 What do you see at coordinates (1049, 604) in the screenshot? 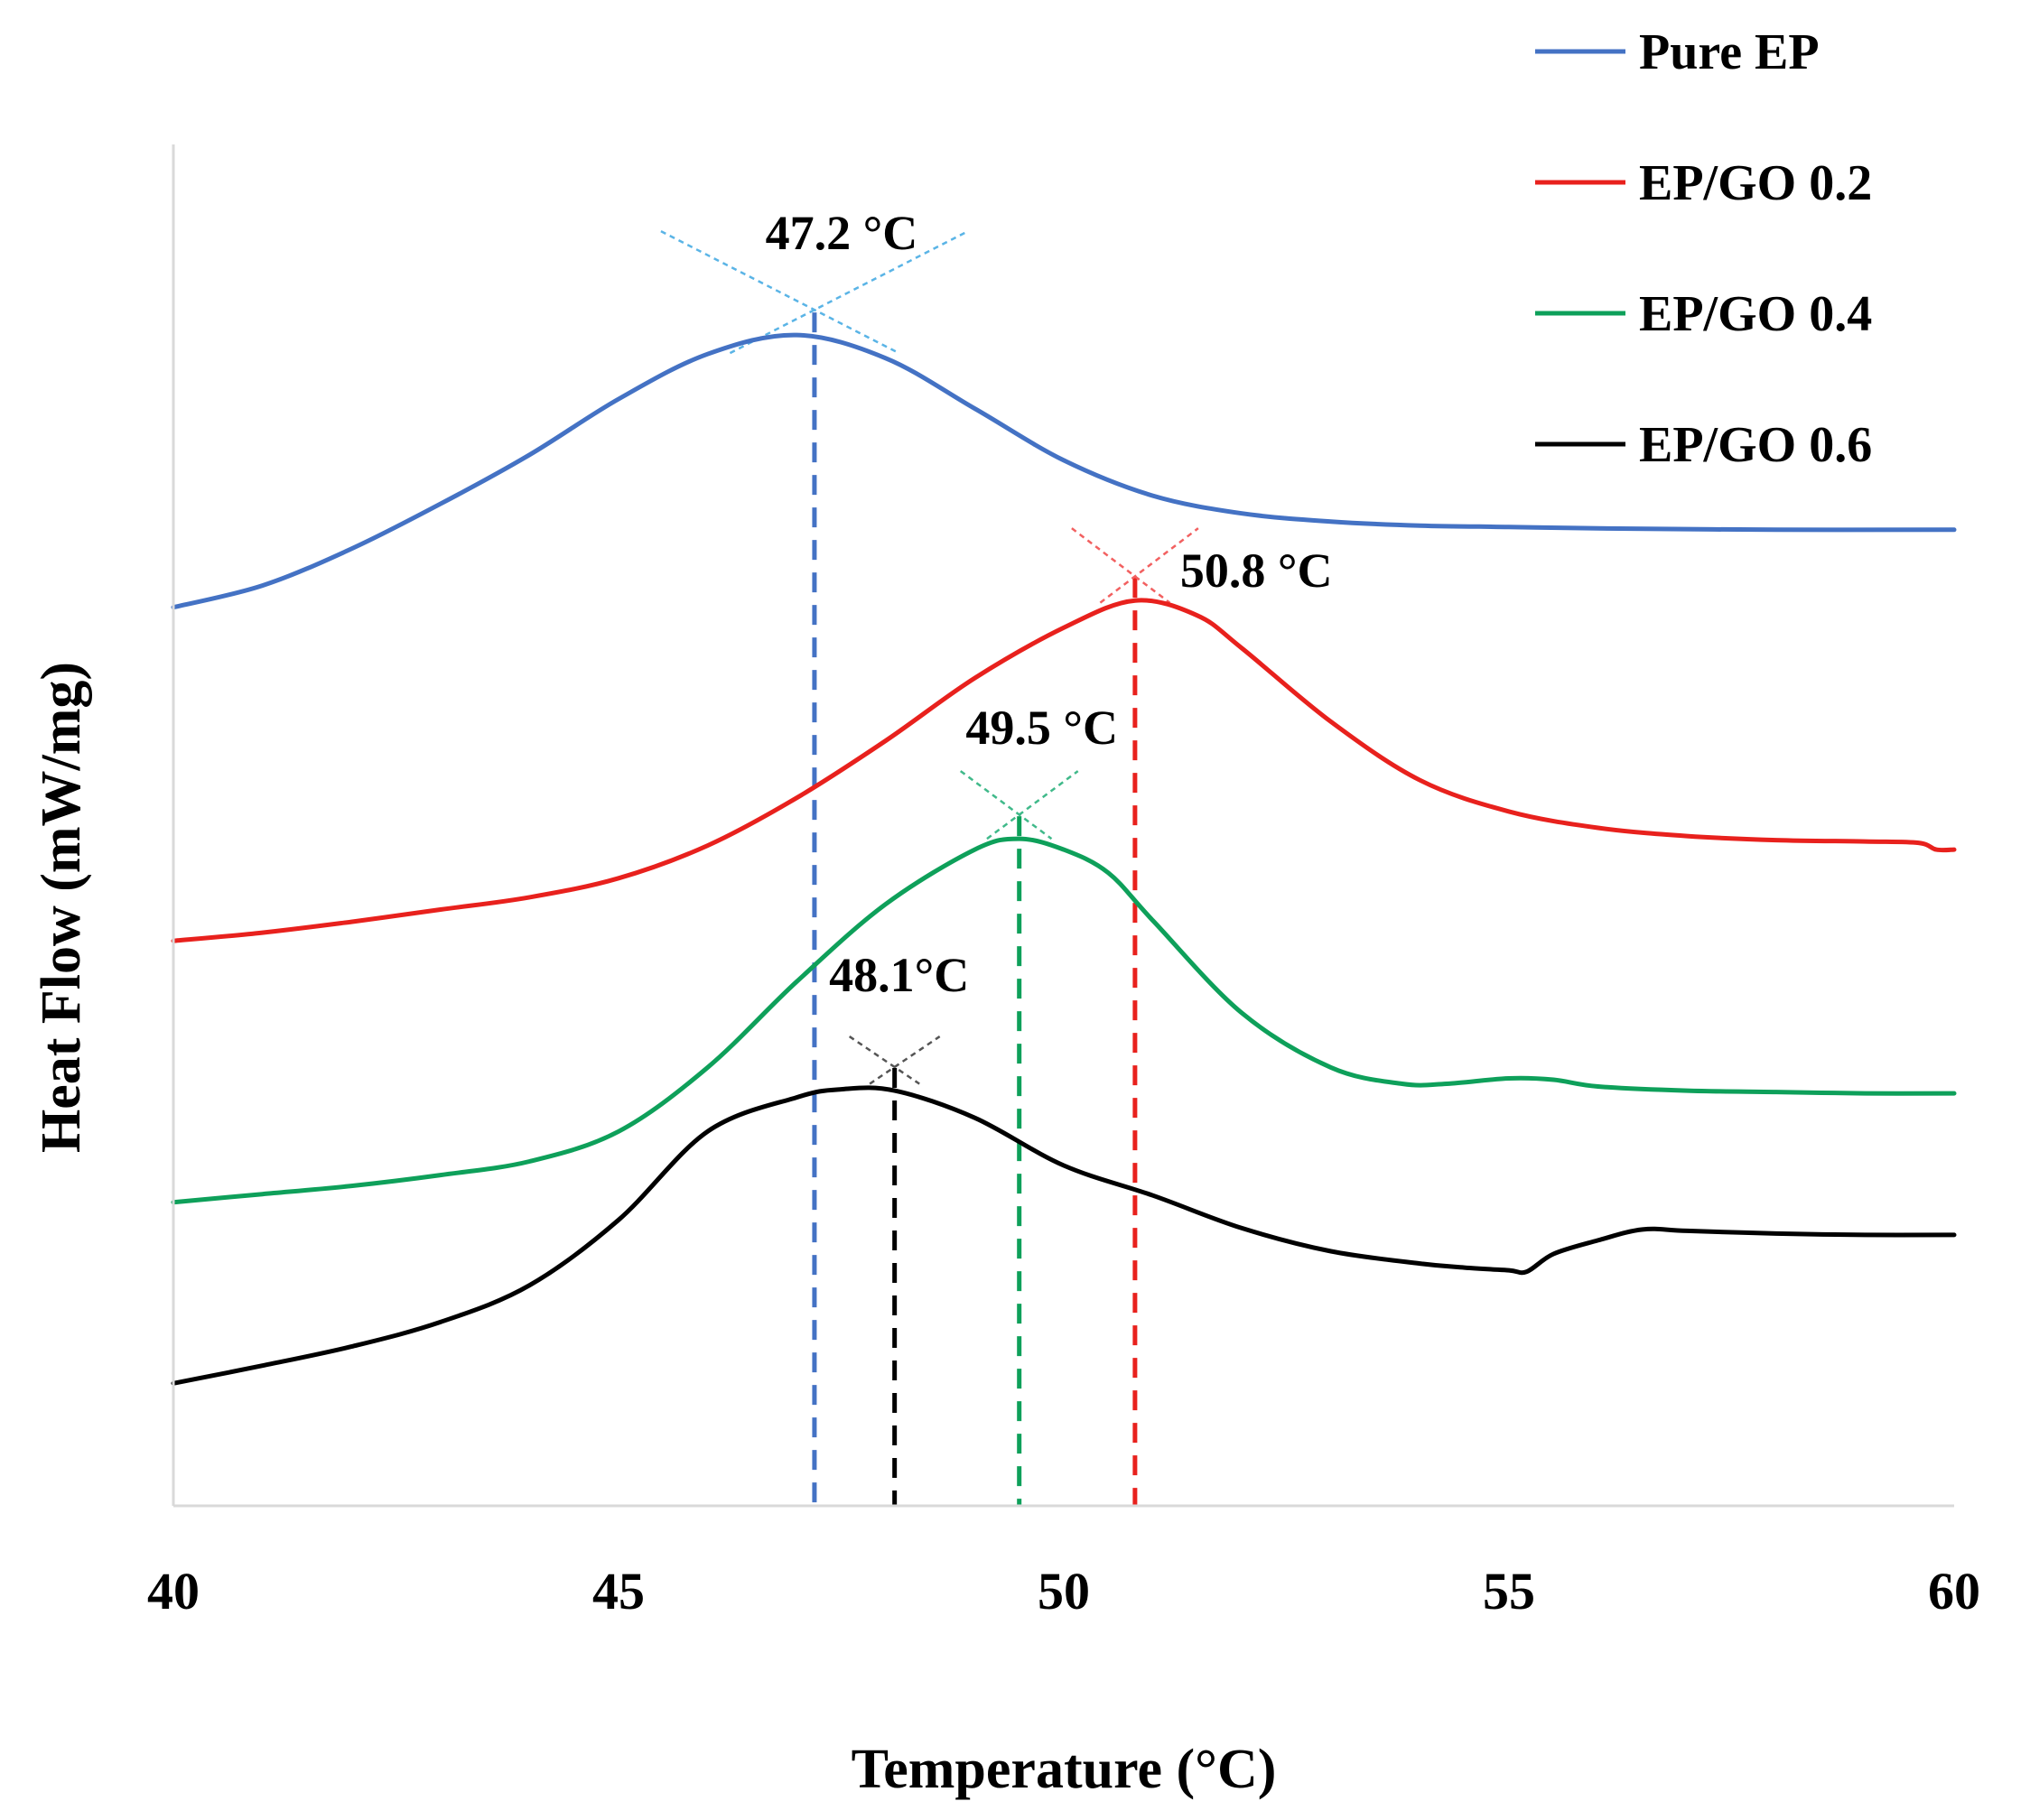
I see `peak-annotations: 47.2 °C 50.8 °C 49.5 °C 48.1°C` at bounding box center [1049, 604].